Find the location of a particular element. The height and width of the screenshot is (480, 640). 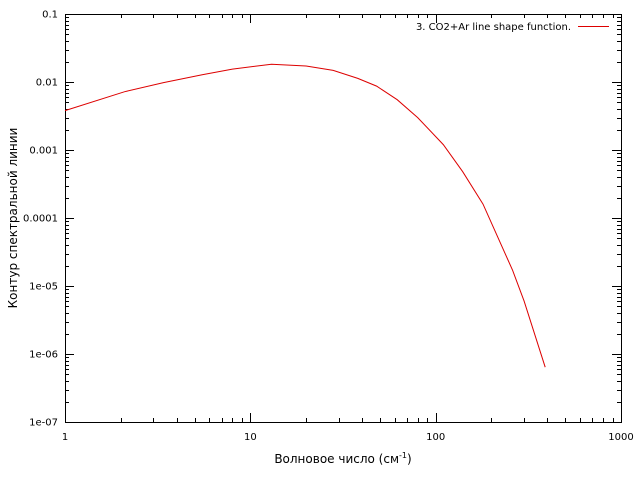

y-axis-label: Контур спектральной линии is located at coordinates (13, 218).